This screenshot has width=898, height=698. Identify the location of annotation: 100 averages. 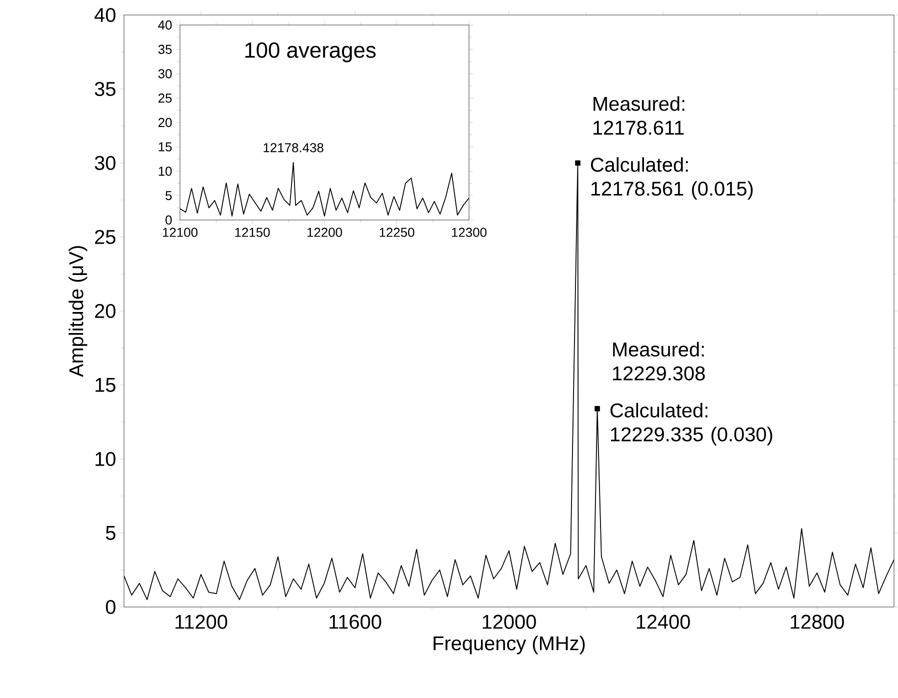
(310, 52).